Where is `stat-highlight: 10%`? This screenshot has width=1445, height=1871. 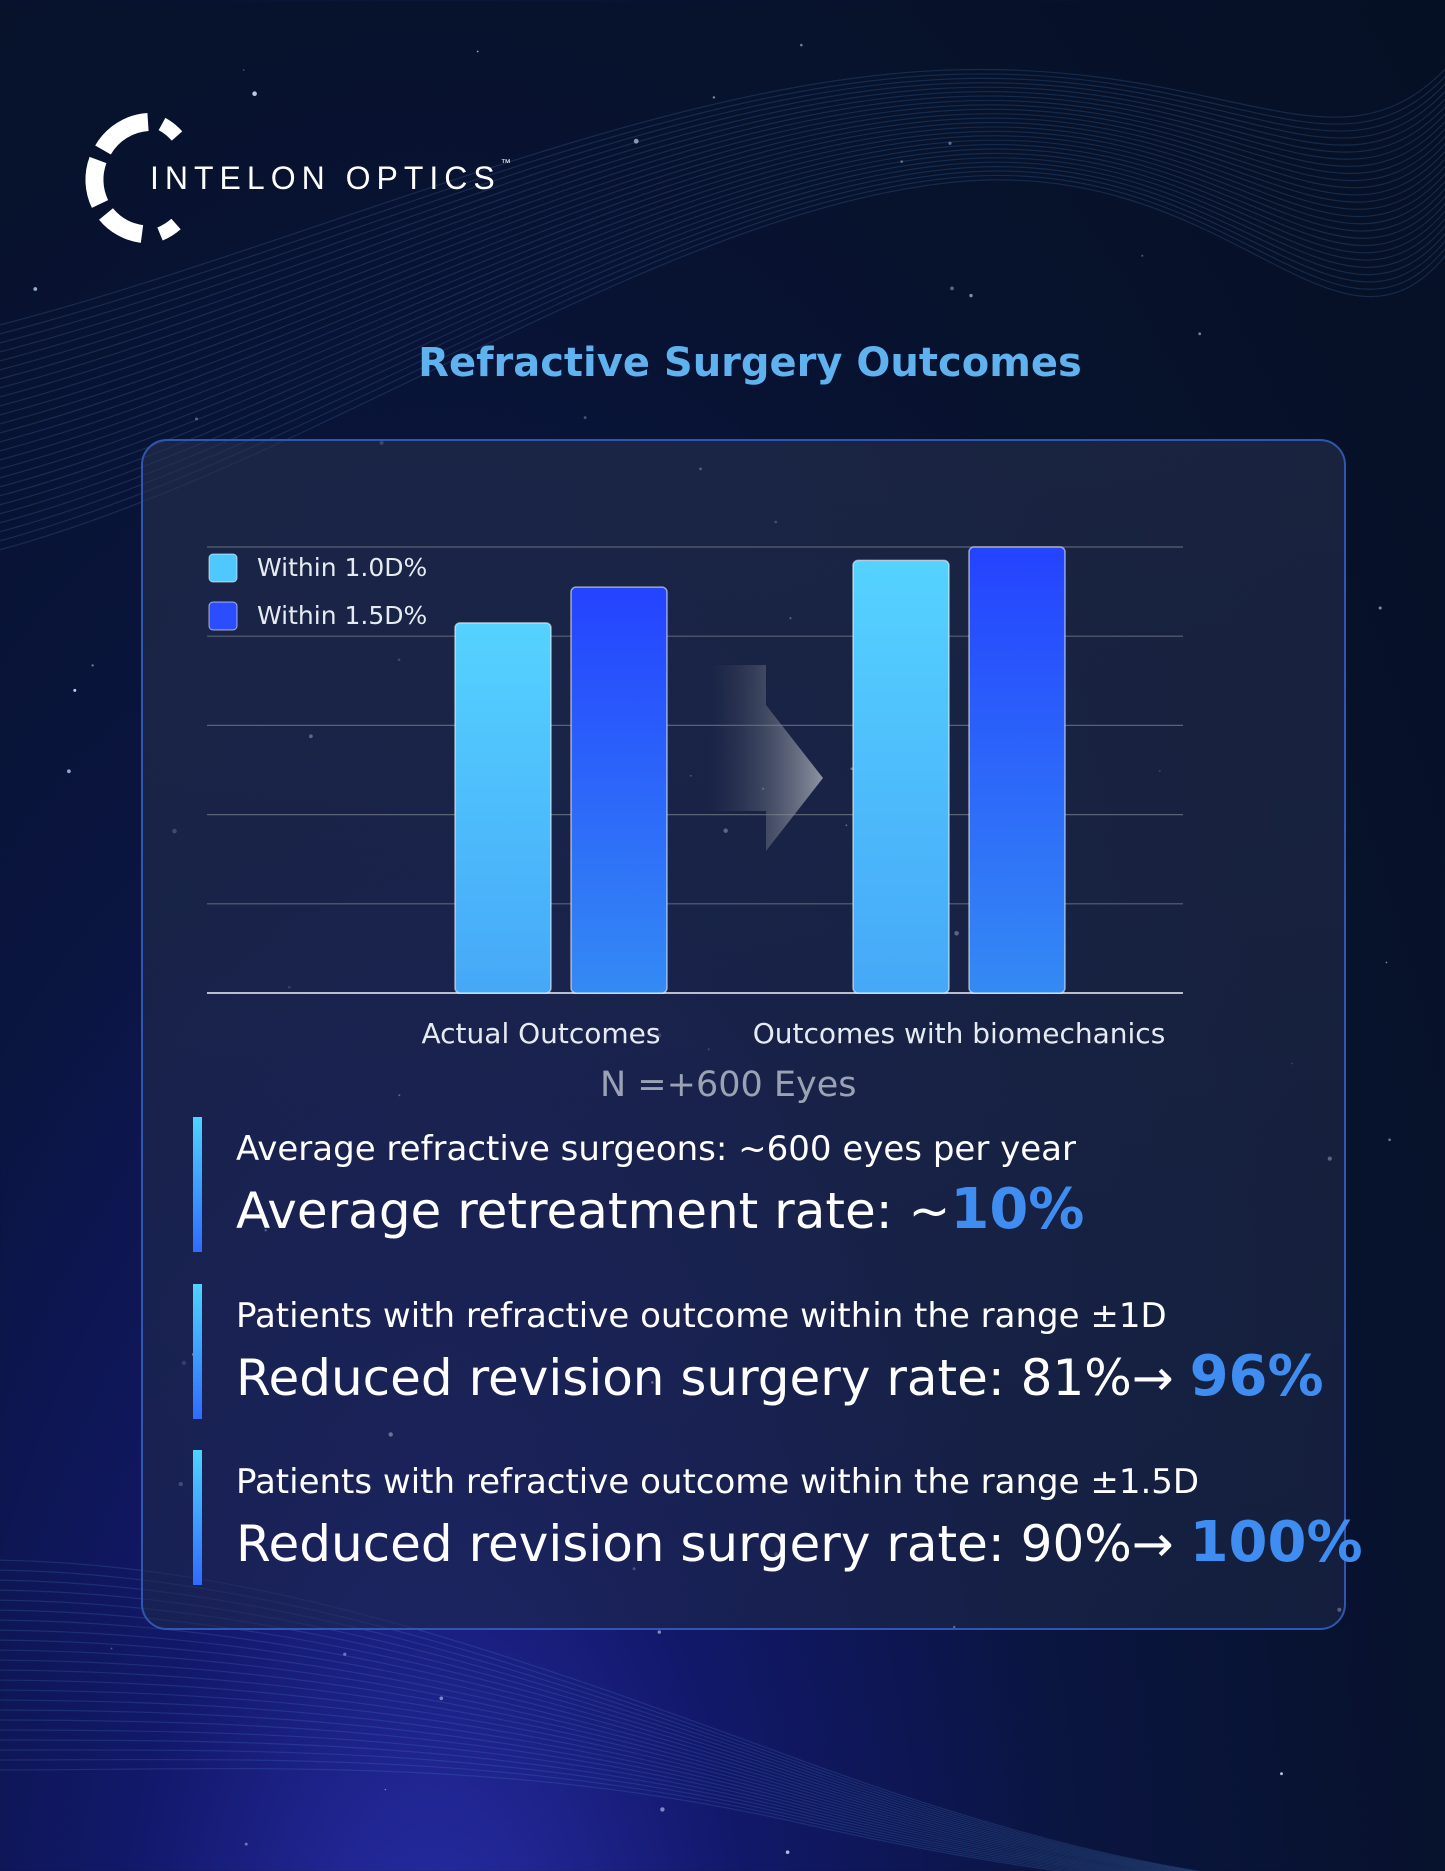
stat-highlight: 10% is located at coordinates (1017, 1209).